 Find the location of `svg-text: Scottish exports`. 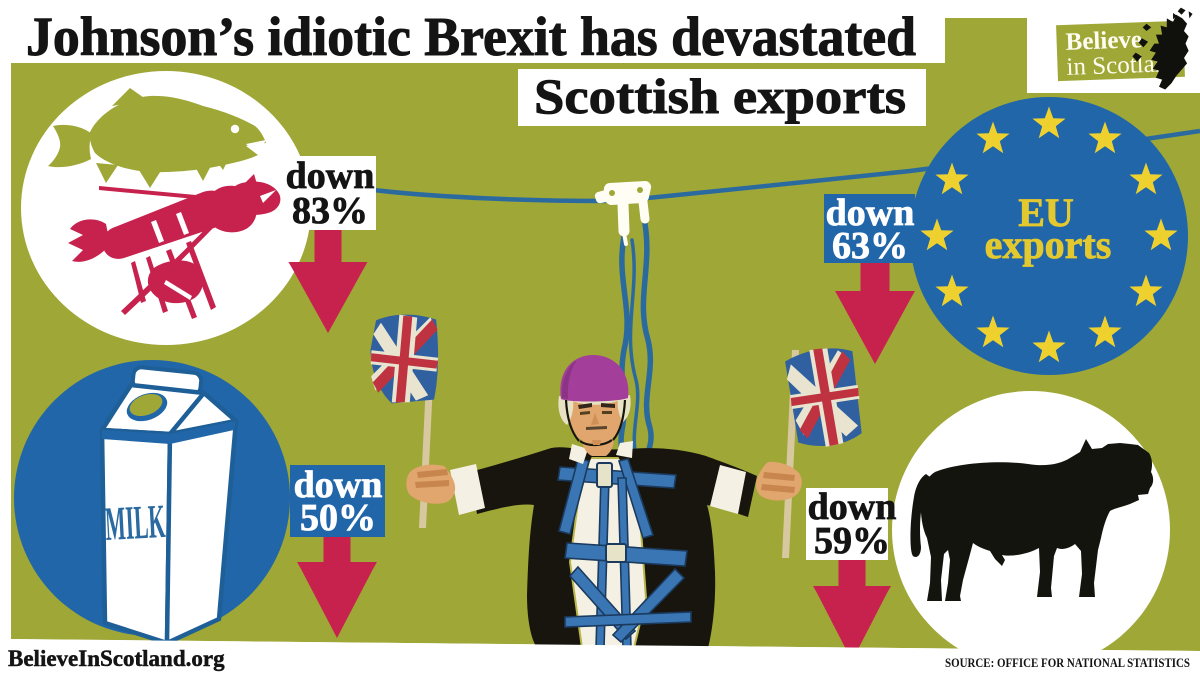

svg-text: Scottish exports is located at coordinates (720, 96).